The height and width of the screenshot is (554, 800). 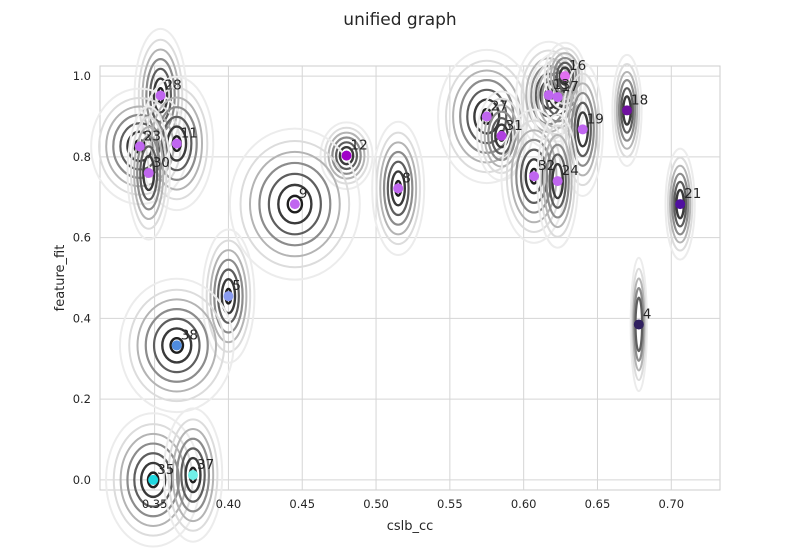 I want to click on y-axis-label: feature_fit, so click(x=60, y=278).